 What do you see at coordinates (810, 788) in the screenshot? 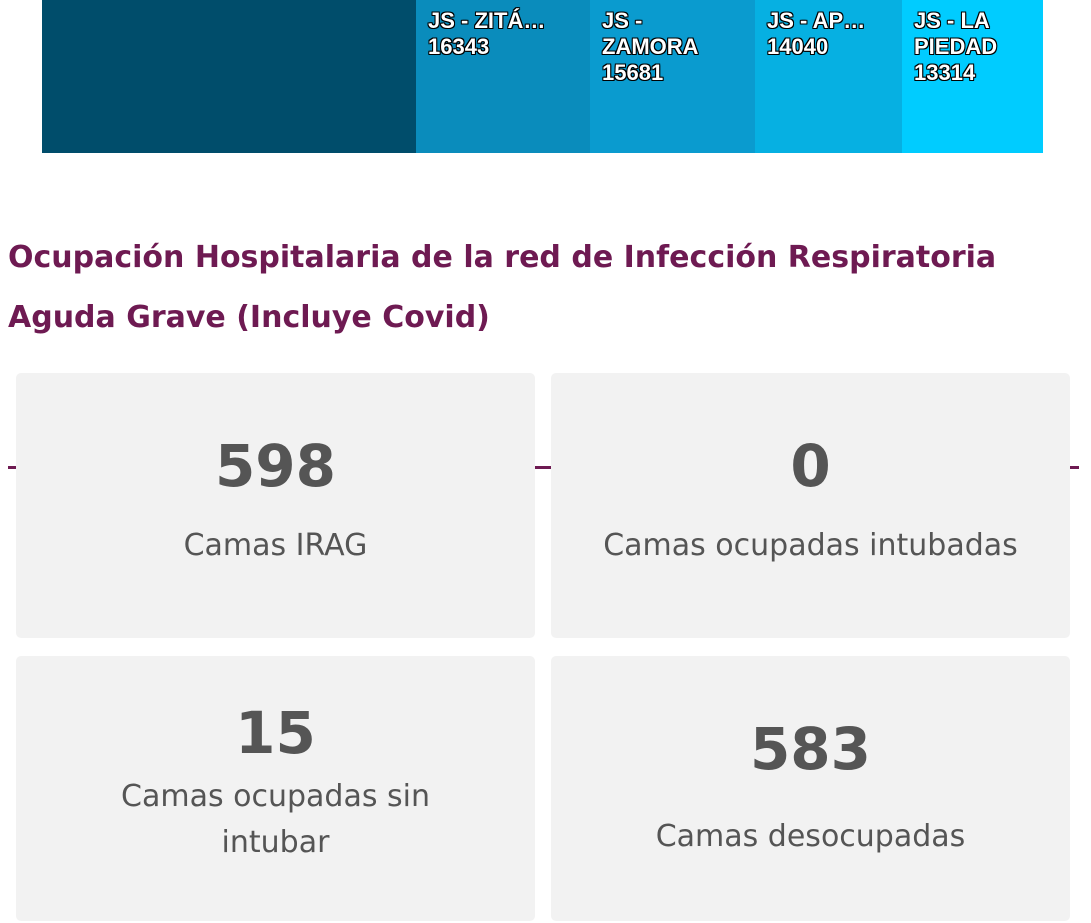
I see `kpi-card: 583 Camas desocupadas` at bounding box center [810, 788].